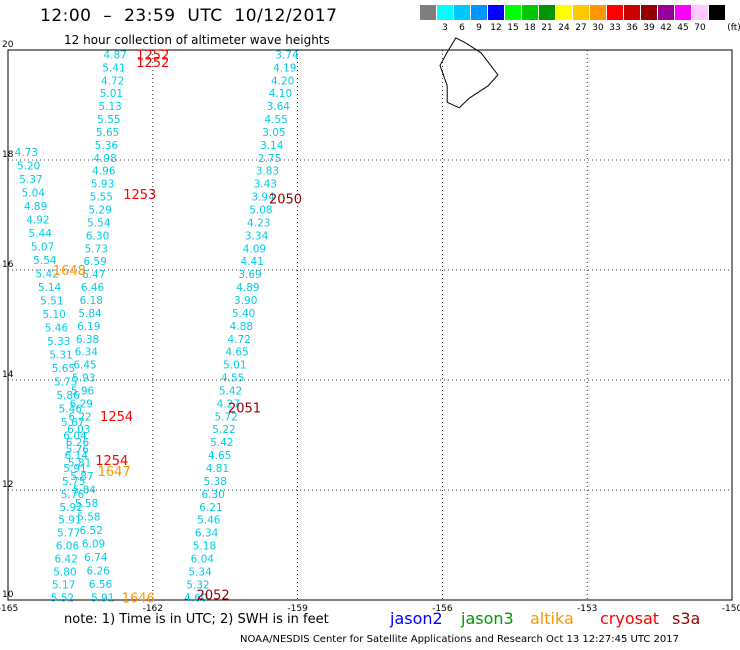 The width and height of the screenshot is (740, 650). What do you see at coordinates (51, 301) in the screenshot?
I see `wave-height-value: 5.51` at bounding box center [51, 301].